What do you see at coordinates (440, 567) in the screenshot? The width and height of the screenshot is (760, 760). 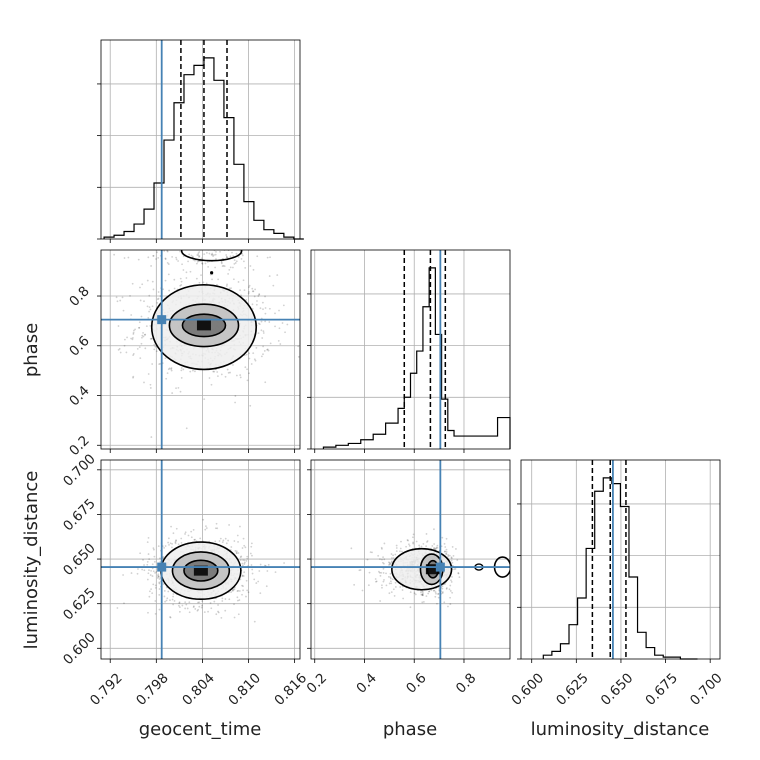 I see `scatter-luminosity-distance-vs-phase-truth-marker` at bounding box center [440, 567].